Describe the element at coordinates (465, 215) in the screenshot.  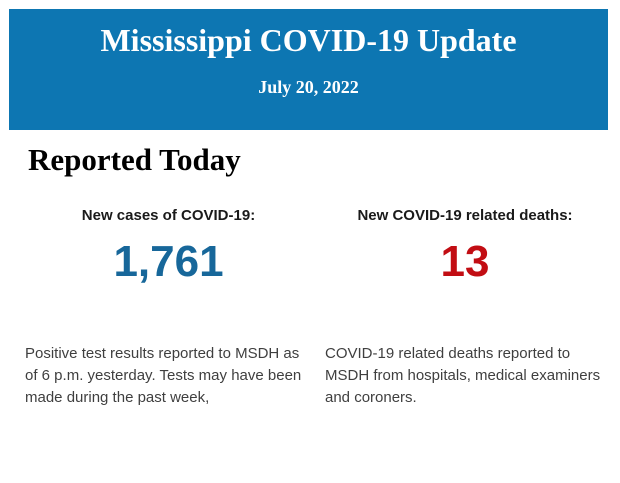
I see `new-deaths-label: New COVID-19 related deaths:` at that location.